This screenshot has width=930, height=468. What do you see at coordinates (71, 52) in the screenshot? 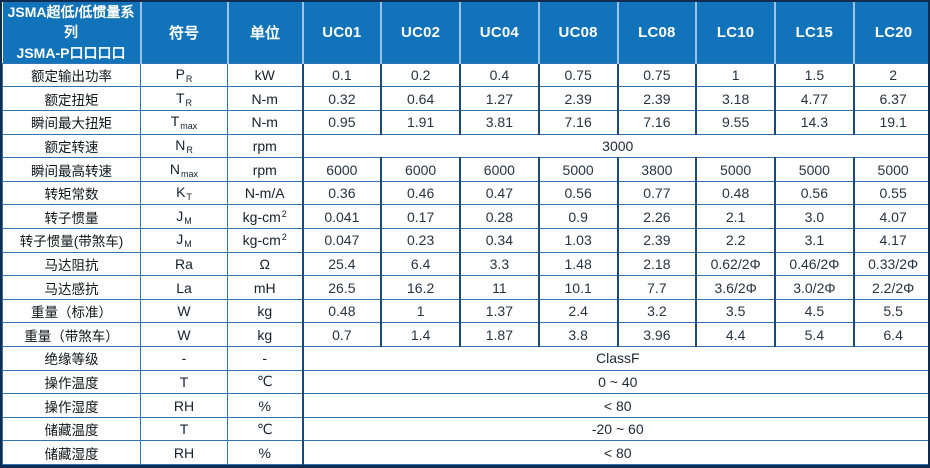
I see `series-title-line2: JSMA-P口口口口` at bounding box center [71, 52].